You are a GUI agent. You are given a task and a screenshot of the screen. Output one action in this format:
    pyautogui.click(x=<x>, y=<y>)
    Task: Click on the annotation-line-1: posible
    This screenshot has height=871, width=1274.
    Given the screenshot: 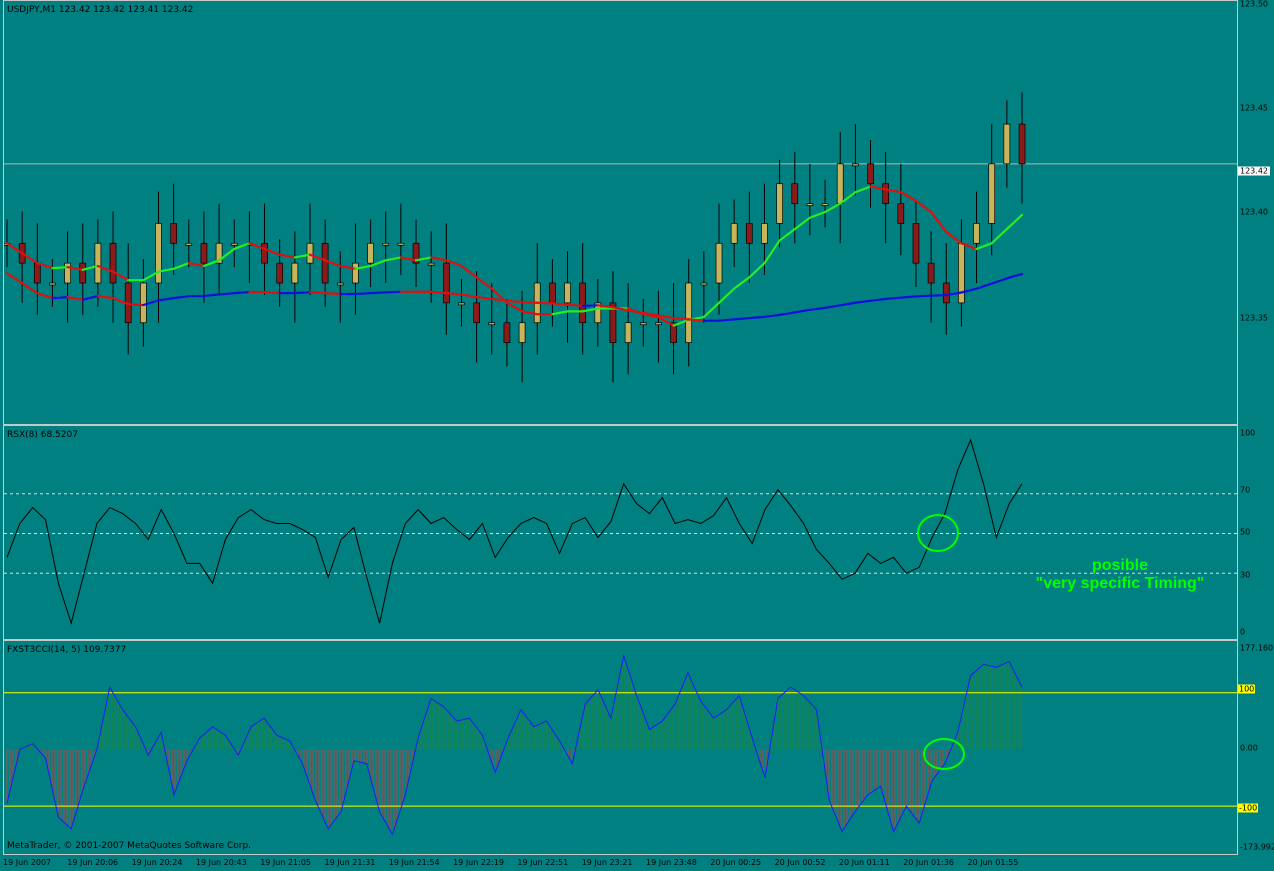 What is the action you would take?
    pyautogui.click(x=1119, y=565)
    